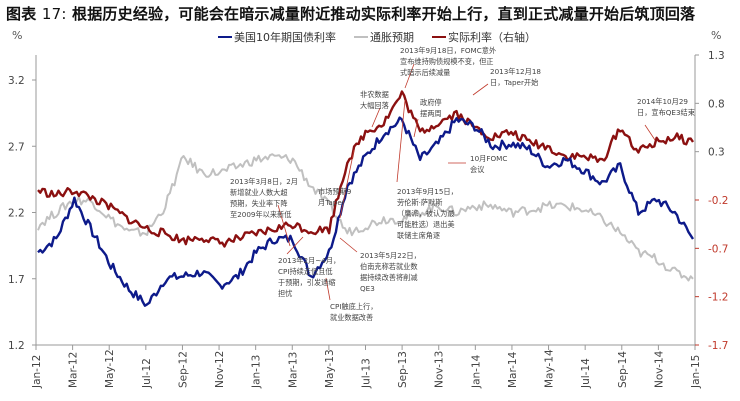  What do you see at coordinates (440, 369) in the screenshot?
I see `x-tick-label: Nov-13` at bounding box center [440, 369].